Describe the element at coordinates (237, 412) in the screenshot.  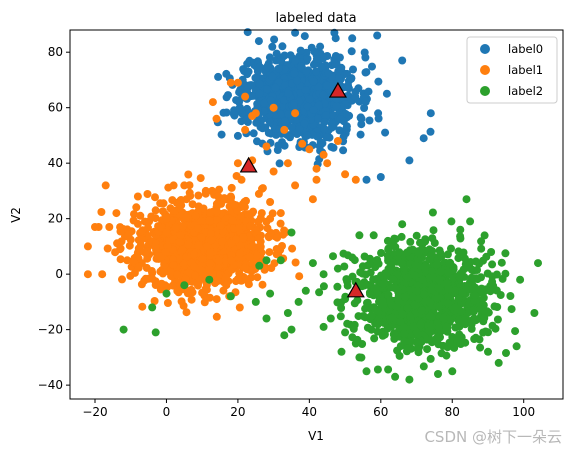
I see `x-tick-label: 20` at that location.